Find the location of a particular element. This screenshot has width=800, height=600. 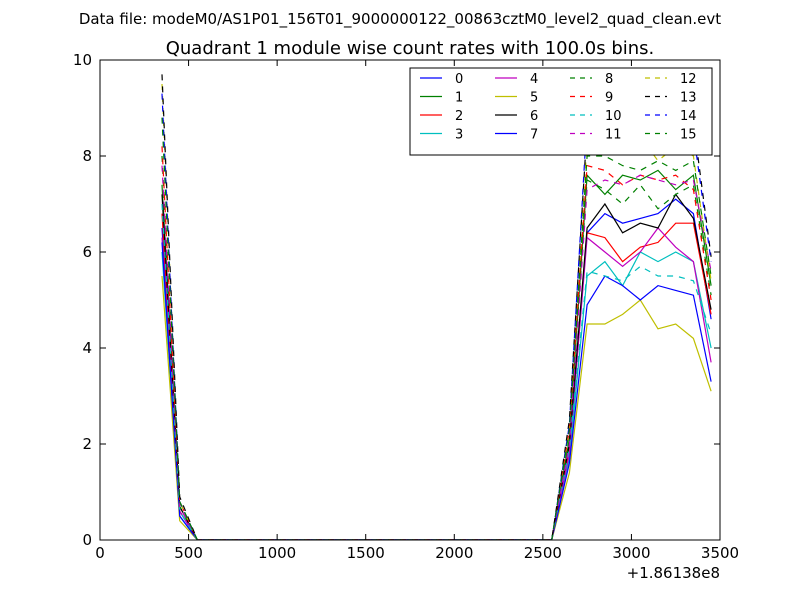

legend-label-module-6: 6 is located at coordinates (534, 116).